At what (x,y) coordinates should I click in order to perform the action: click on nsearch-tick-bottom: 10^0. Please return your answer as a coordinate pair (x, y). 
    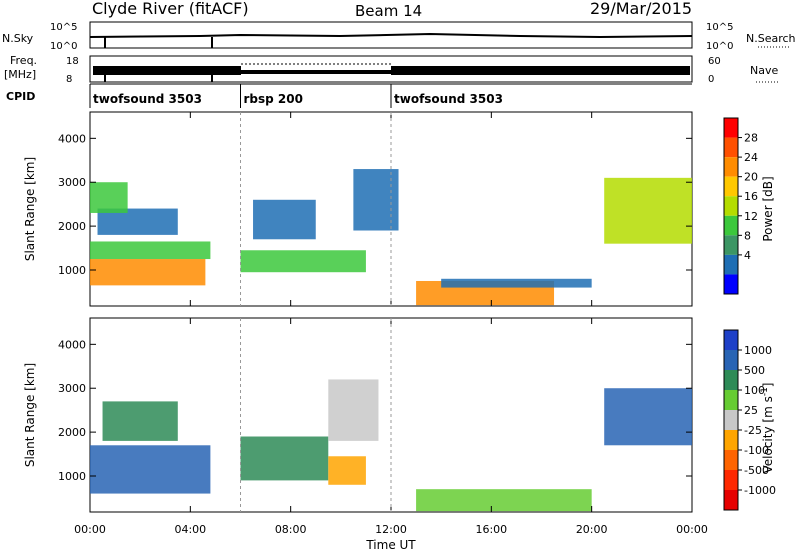
    Looking at the image, I should click on (719, 46).